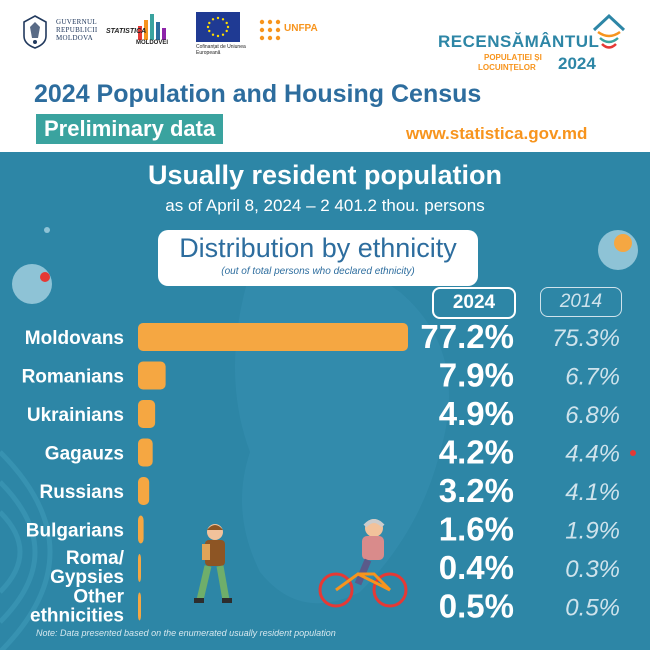 The width and height of the screenshot is (650, 650). What do you see at coordinates (474, 303) in the screenshot?
I see `series-2024-header: 2024` at bounding box center [474, 303].